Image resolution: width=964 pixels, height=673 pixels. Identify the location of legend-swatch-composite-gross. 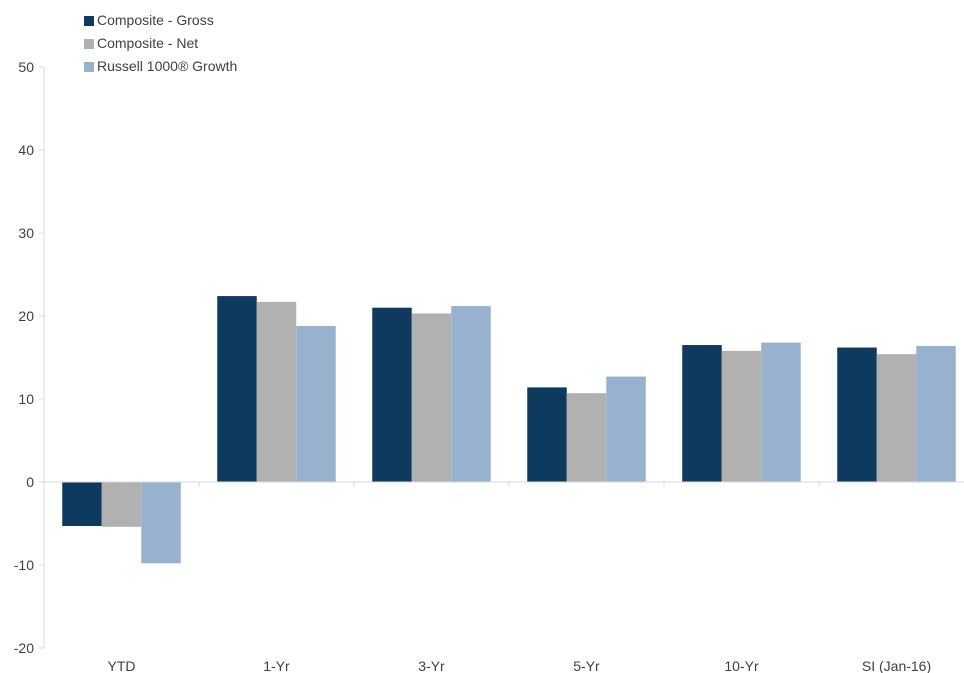
(89, 20).